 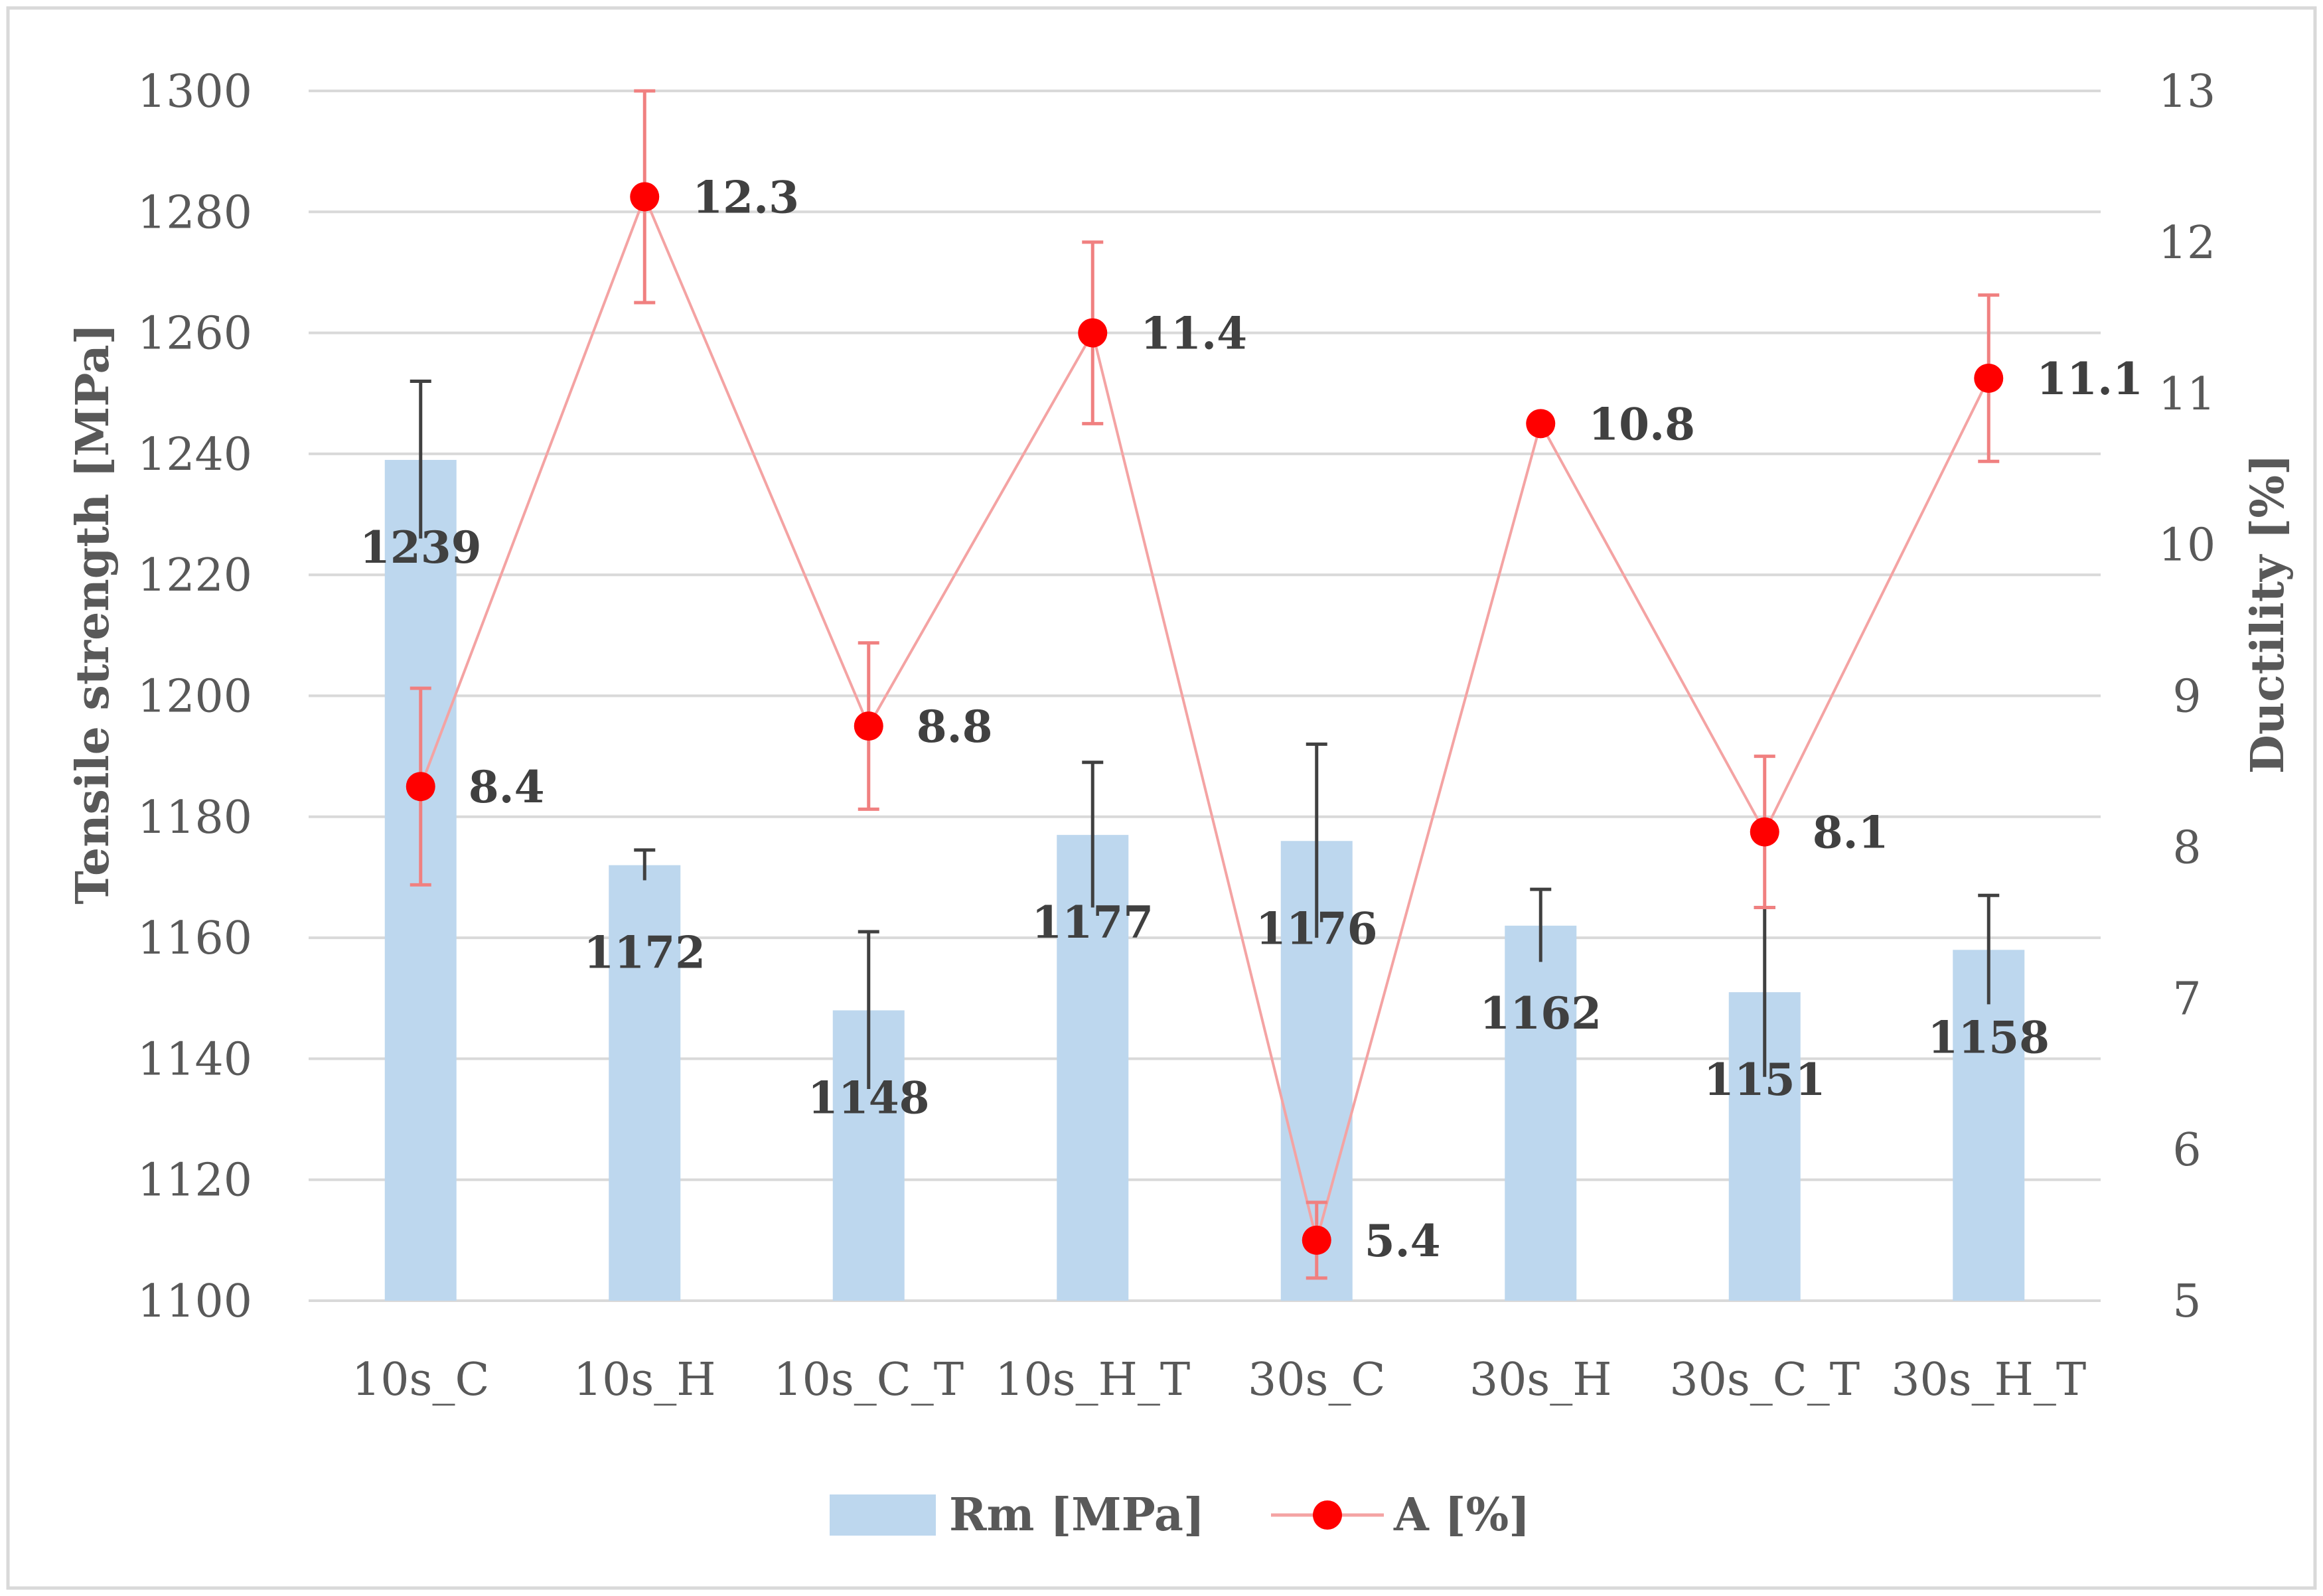 I want to click on legend-marker-icon, so click(x=1327, y=1515).